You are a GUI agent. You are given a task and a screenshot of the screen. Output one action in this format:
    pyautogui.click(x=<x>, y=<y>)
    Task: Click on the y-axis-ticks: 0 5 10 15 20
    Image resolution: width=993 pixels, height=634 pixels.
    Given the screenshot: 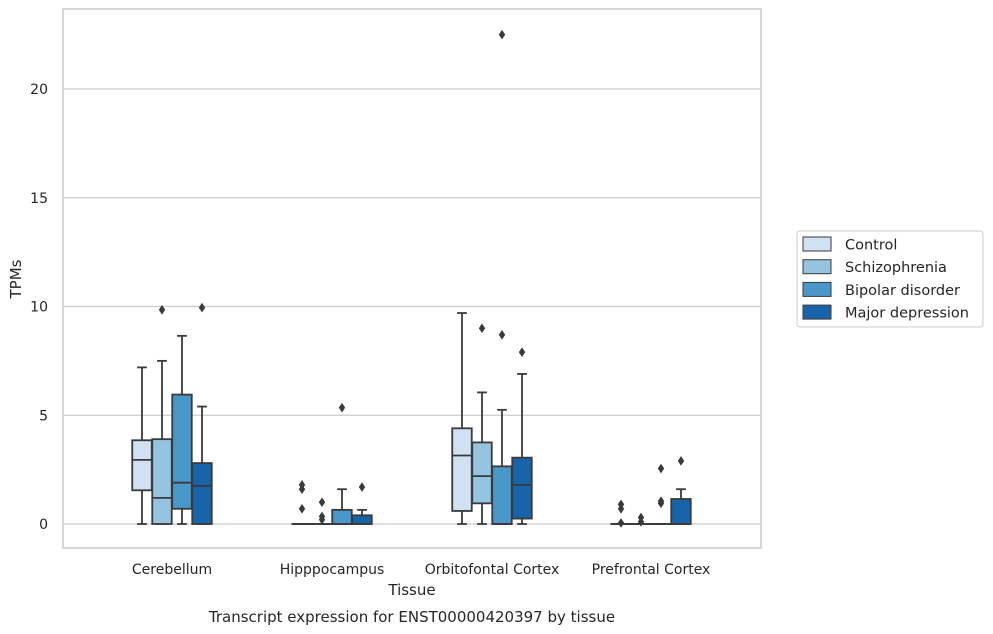 What is the action you would take?
    pyautogui.click(x=39, y=307)
    